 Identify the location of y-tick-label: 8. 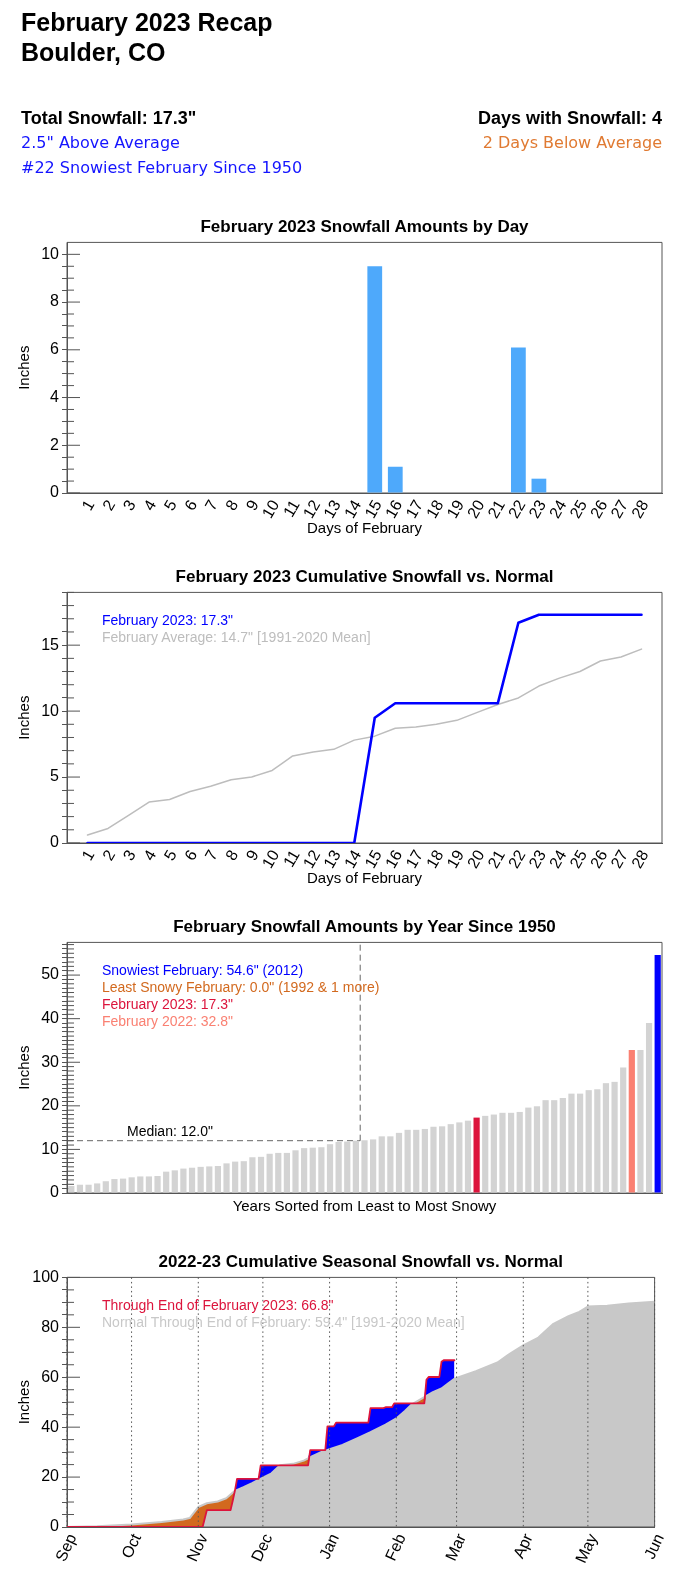
(55, 301).